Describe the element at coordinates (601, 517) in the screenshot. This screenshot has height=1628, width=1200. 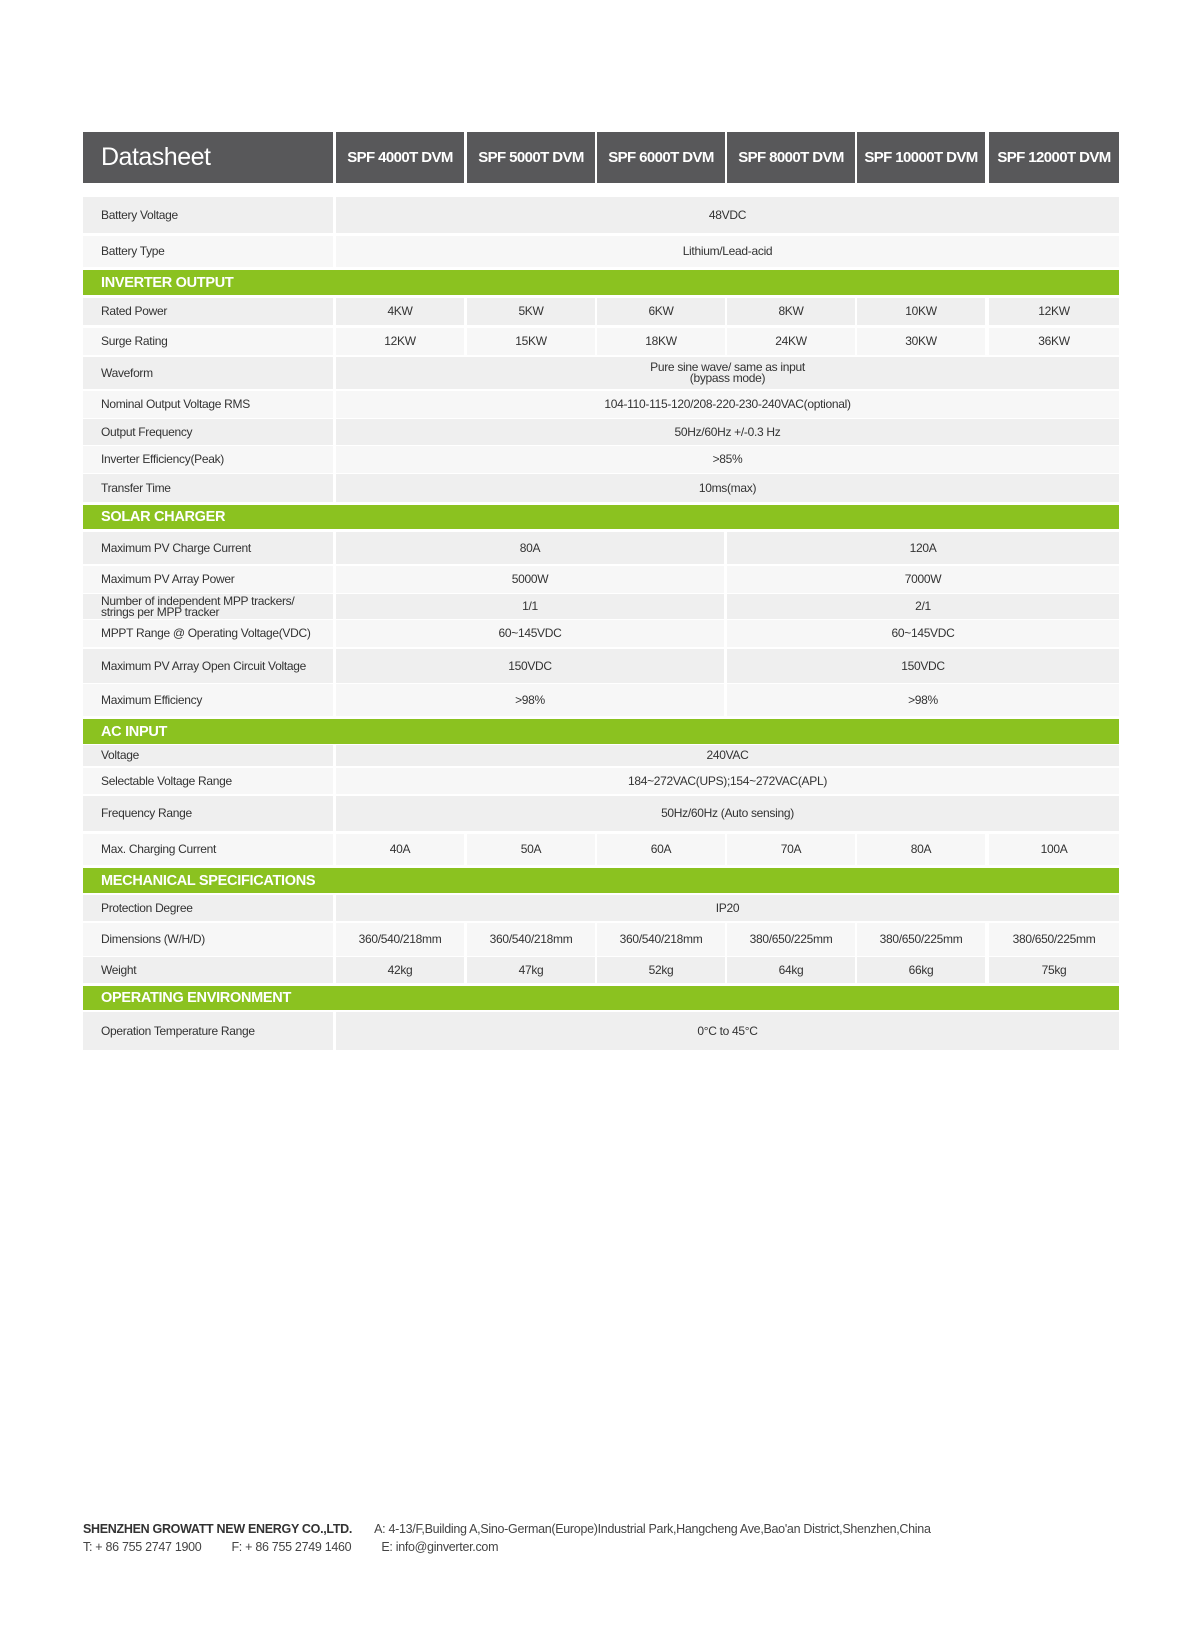
I see `section-header: SOLAR CHARGER` at that location.